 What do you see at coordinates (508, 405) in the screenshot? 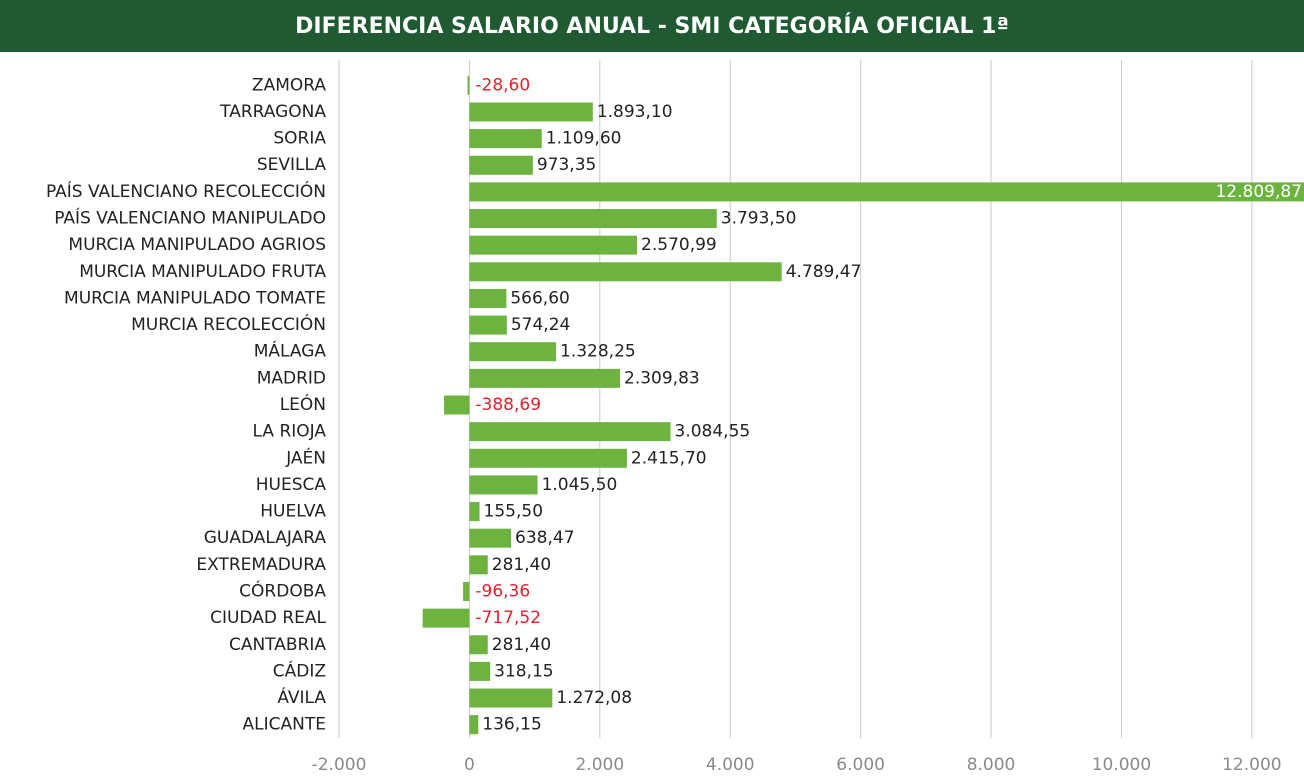
I see `value-label: -388,69` at bounding box center [508, 405].